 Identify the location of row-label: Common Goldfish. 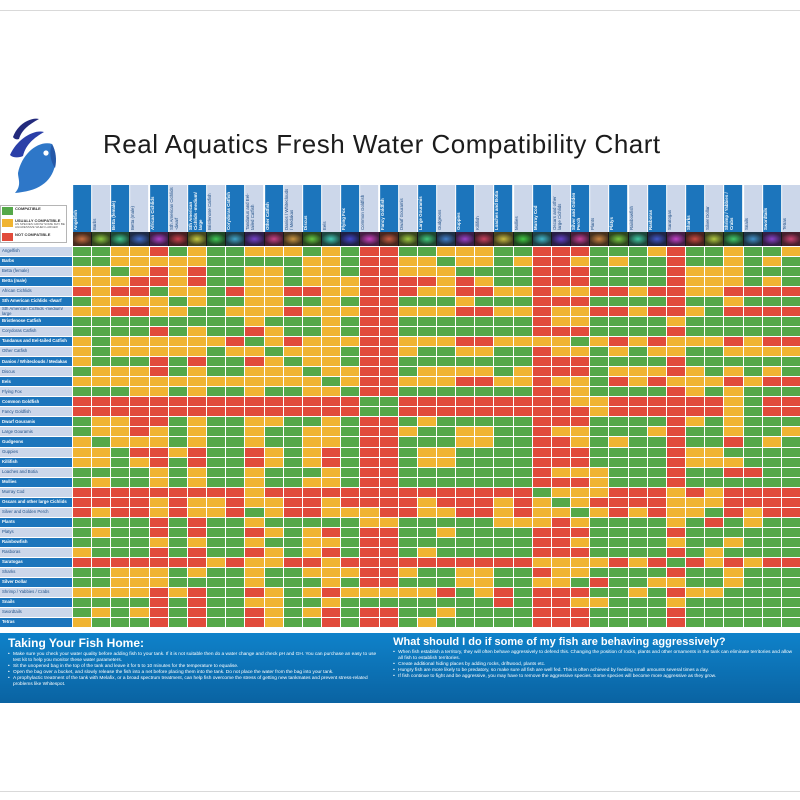
(36, 402).